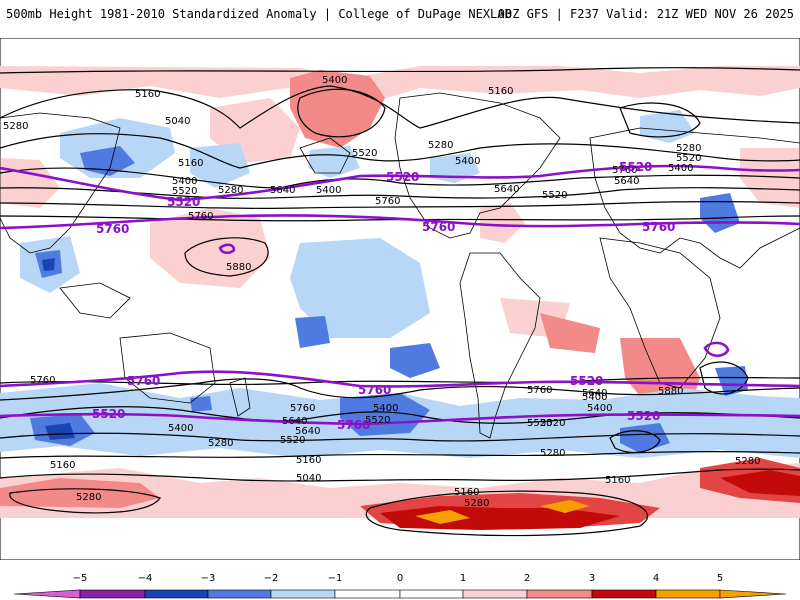  Describe the element at coordinates (463, 578) in the screenshot. I see `colorbar-tick: 1` at that location.